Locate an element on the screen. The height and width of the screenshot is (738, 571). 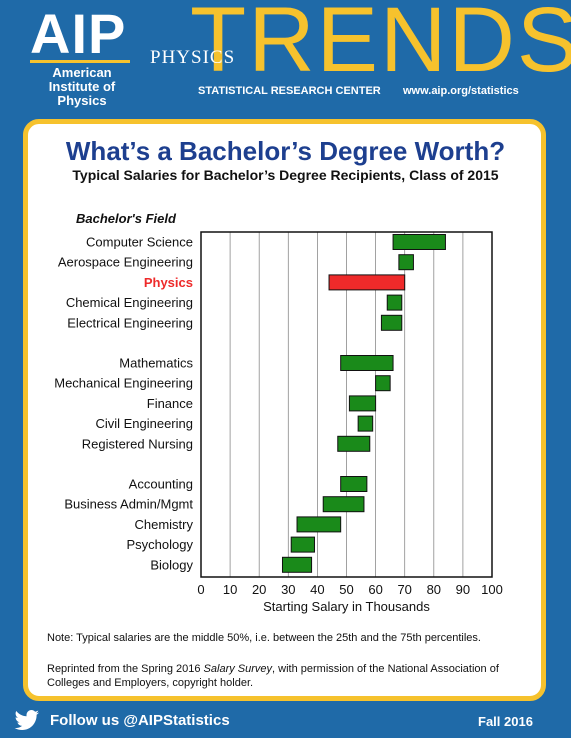
edition-label: Fall 2016 is located at coordinates (505, 721).